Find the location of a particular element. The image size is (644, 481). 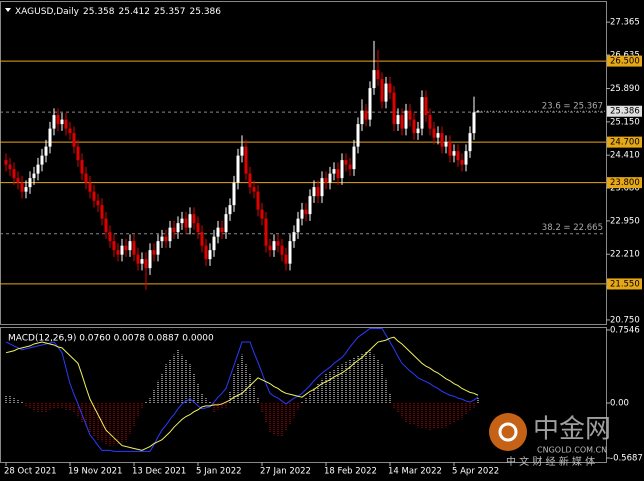

y-tick-label: 22.210 is located at coordinates (625, 255).